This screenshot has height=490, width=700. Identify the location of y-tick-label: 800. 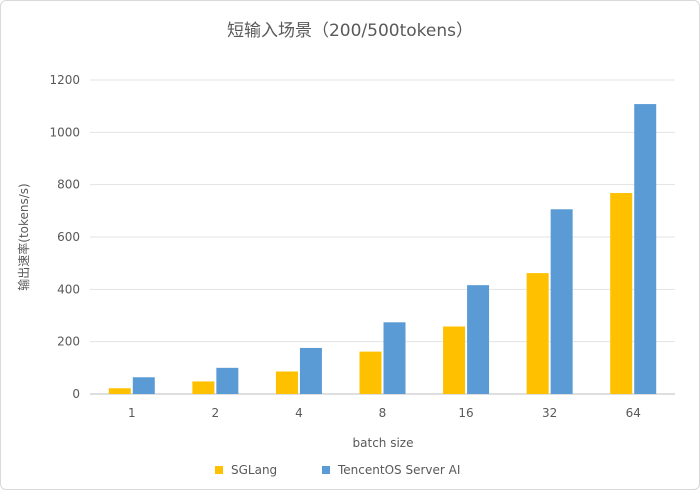
(68, 185).